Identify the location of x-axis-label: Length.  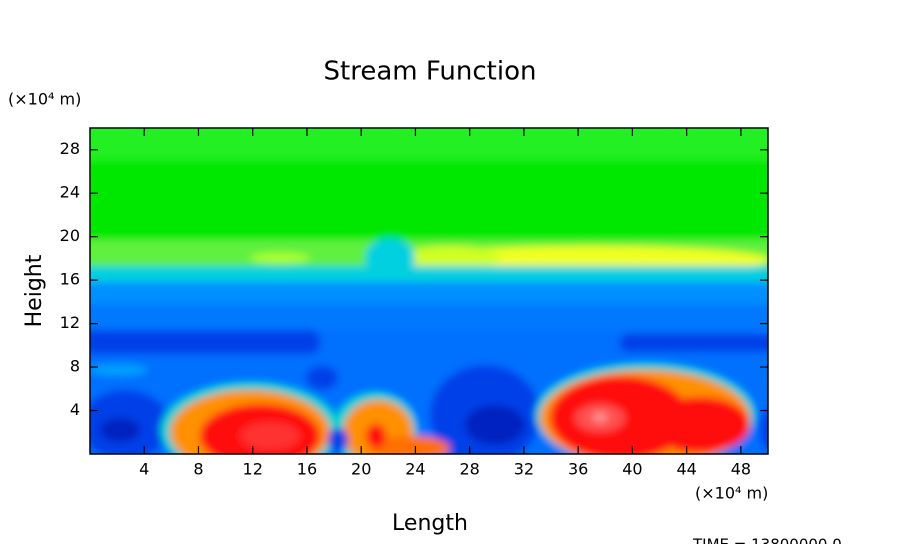
(430, 523).